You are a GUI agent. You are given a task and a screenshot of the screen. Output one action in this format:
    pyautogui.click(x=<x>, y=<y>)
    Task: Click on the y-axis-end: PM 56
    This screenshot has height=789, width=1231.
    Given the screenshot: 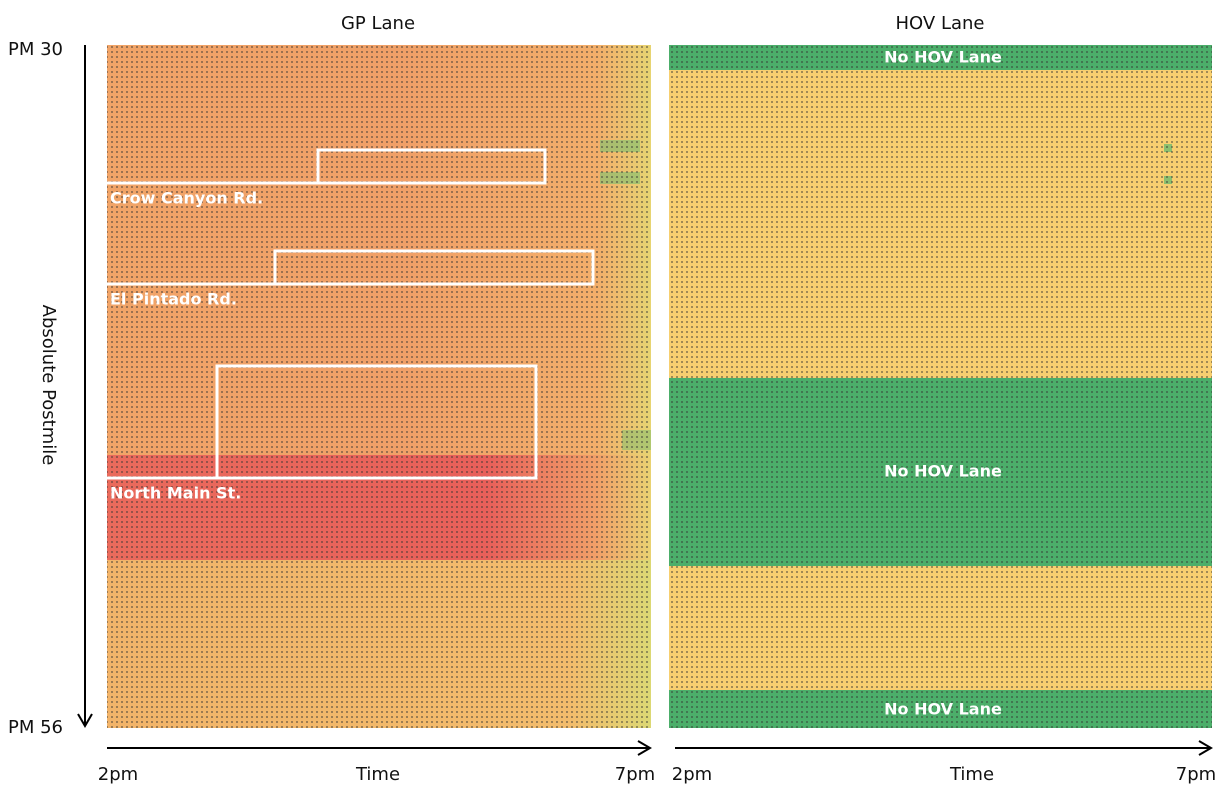 What is the action you would take?
    pyautogui.click(x=35, y=727)
    